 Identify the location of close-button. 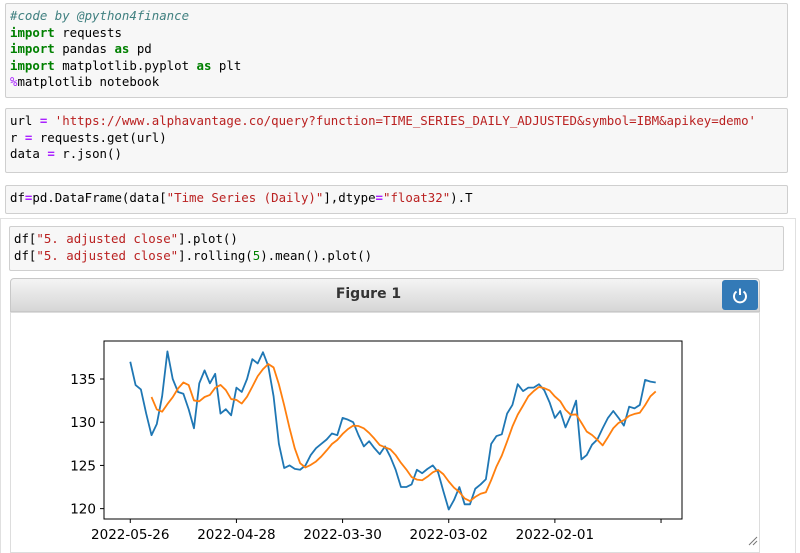
(740, 295).